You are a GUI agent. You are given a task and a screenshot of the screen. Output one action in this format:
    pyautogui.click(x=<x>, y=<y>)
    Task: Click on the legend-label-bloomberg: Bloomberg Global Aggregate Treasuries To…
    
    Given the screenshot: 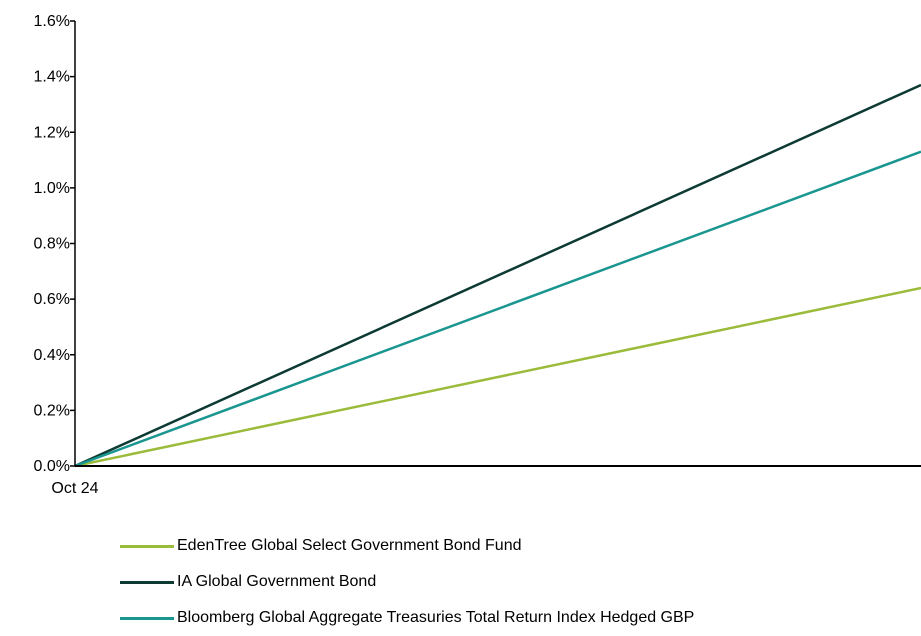 What is the action you would take?
    pyautogui.click(x=436, y=617)
    